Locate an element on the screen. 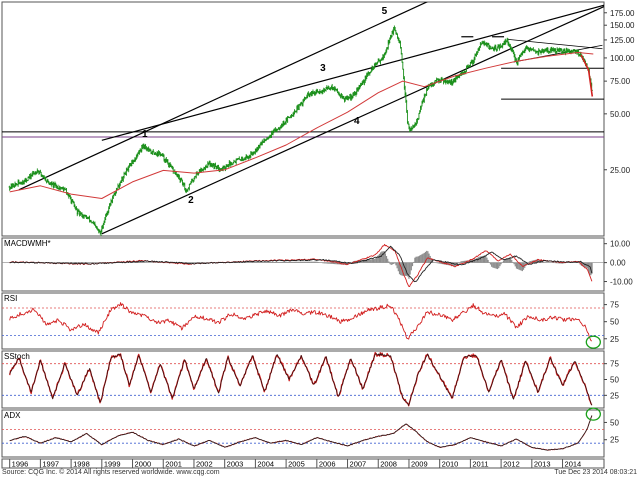 The height and width of the screenshot is (485, 640). macd-axis-tick-label: -10.00 is located at coordinates (621, 282).